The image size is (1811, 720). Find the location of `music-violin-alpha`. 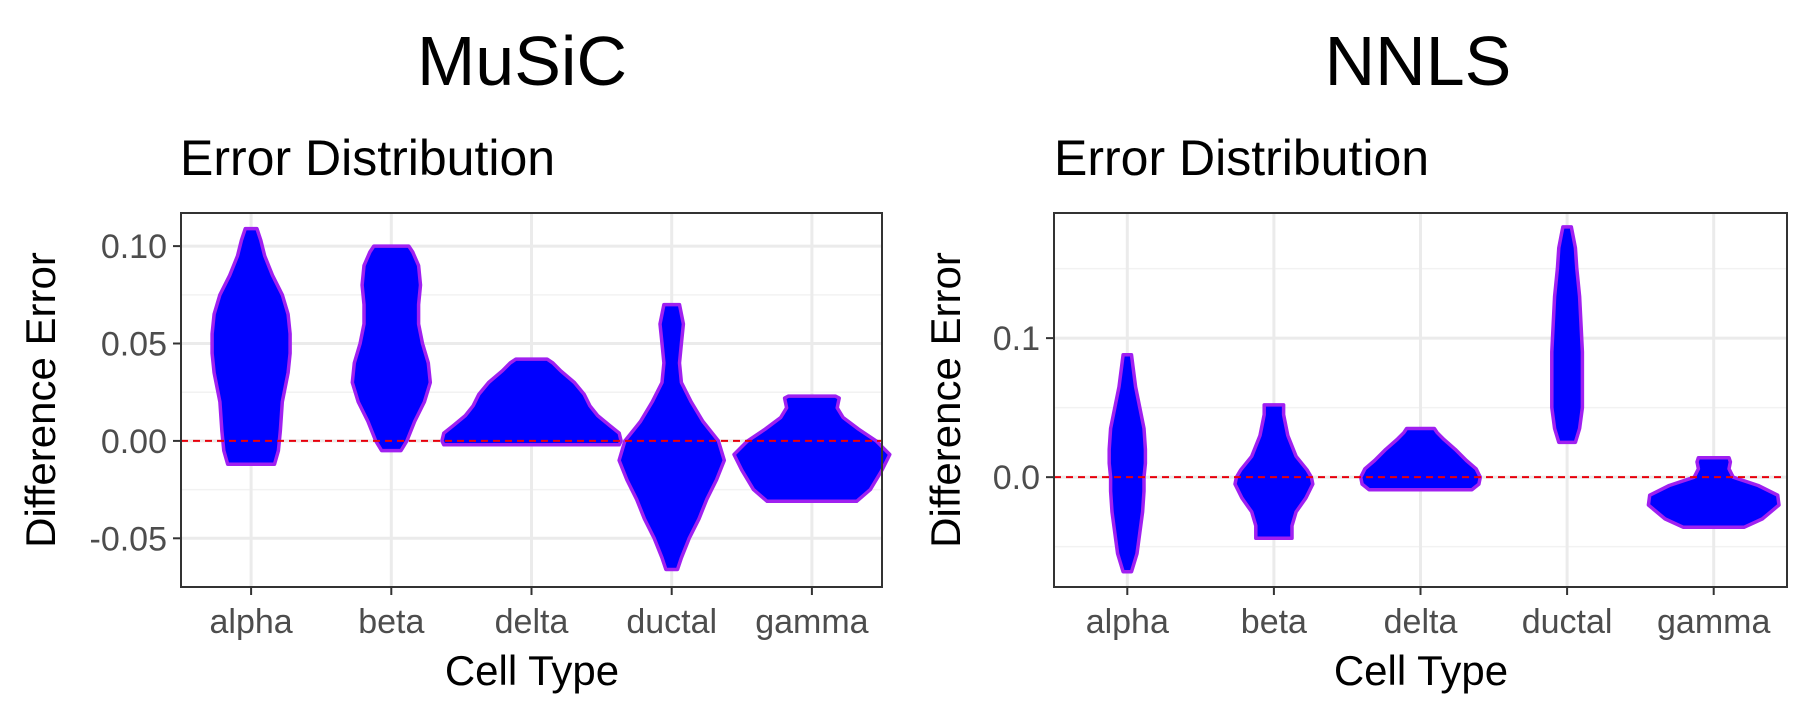

music-violin-alpha is located at coordinates (251, 346).